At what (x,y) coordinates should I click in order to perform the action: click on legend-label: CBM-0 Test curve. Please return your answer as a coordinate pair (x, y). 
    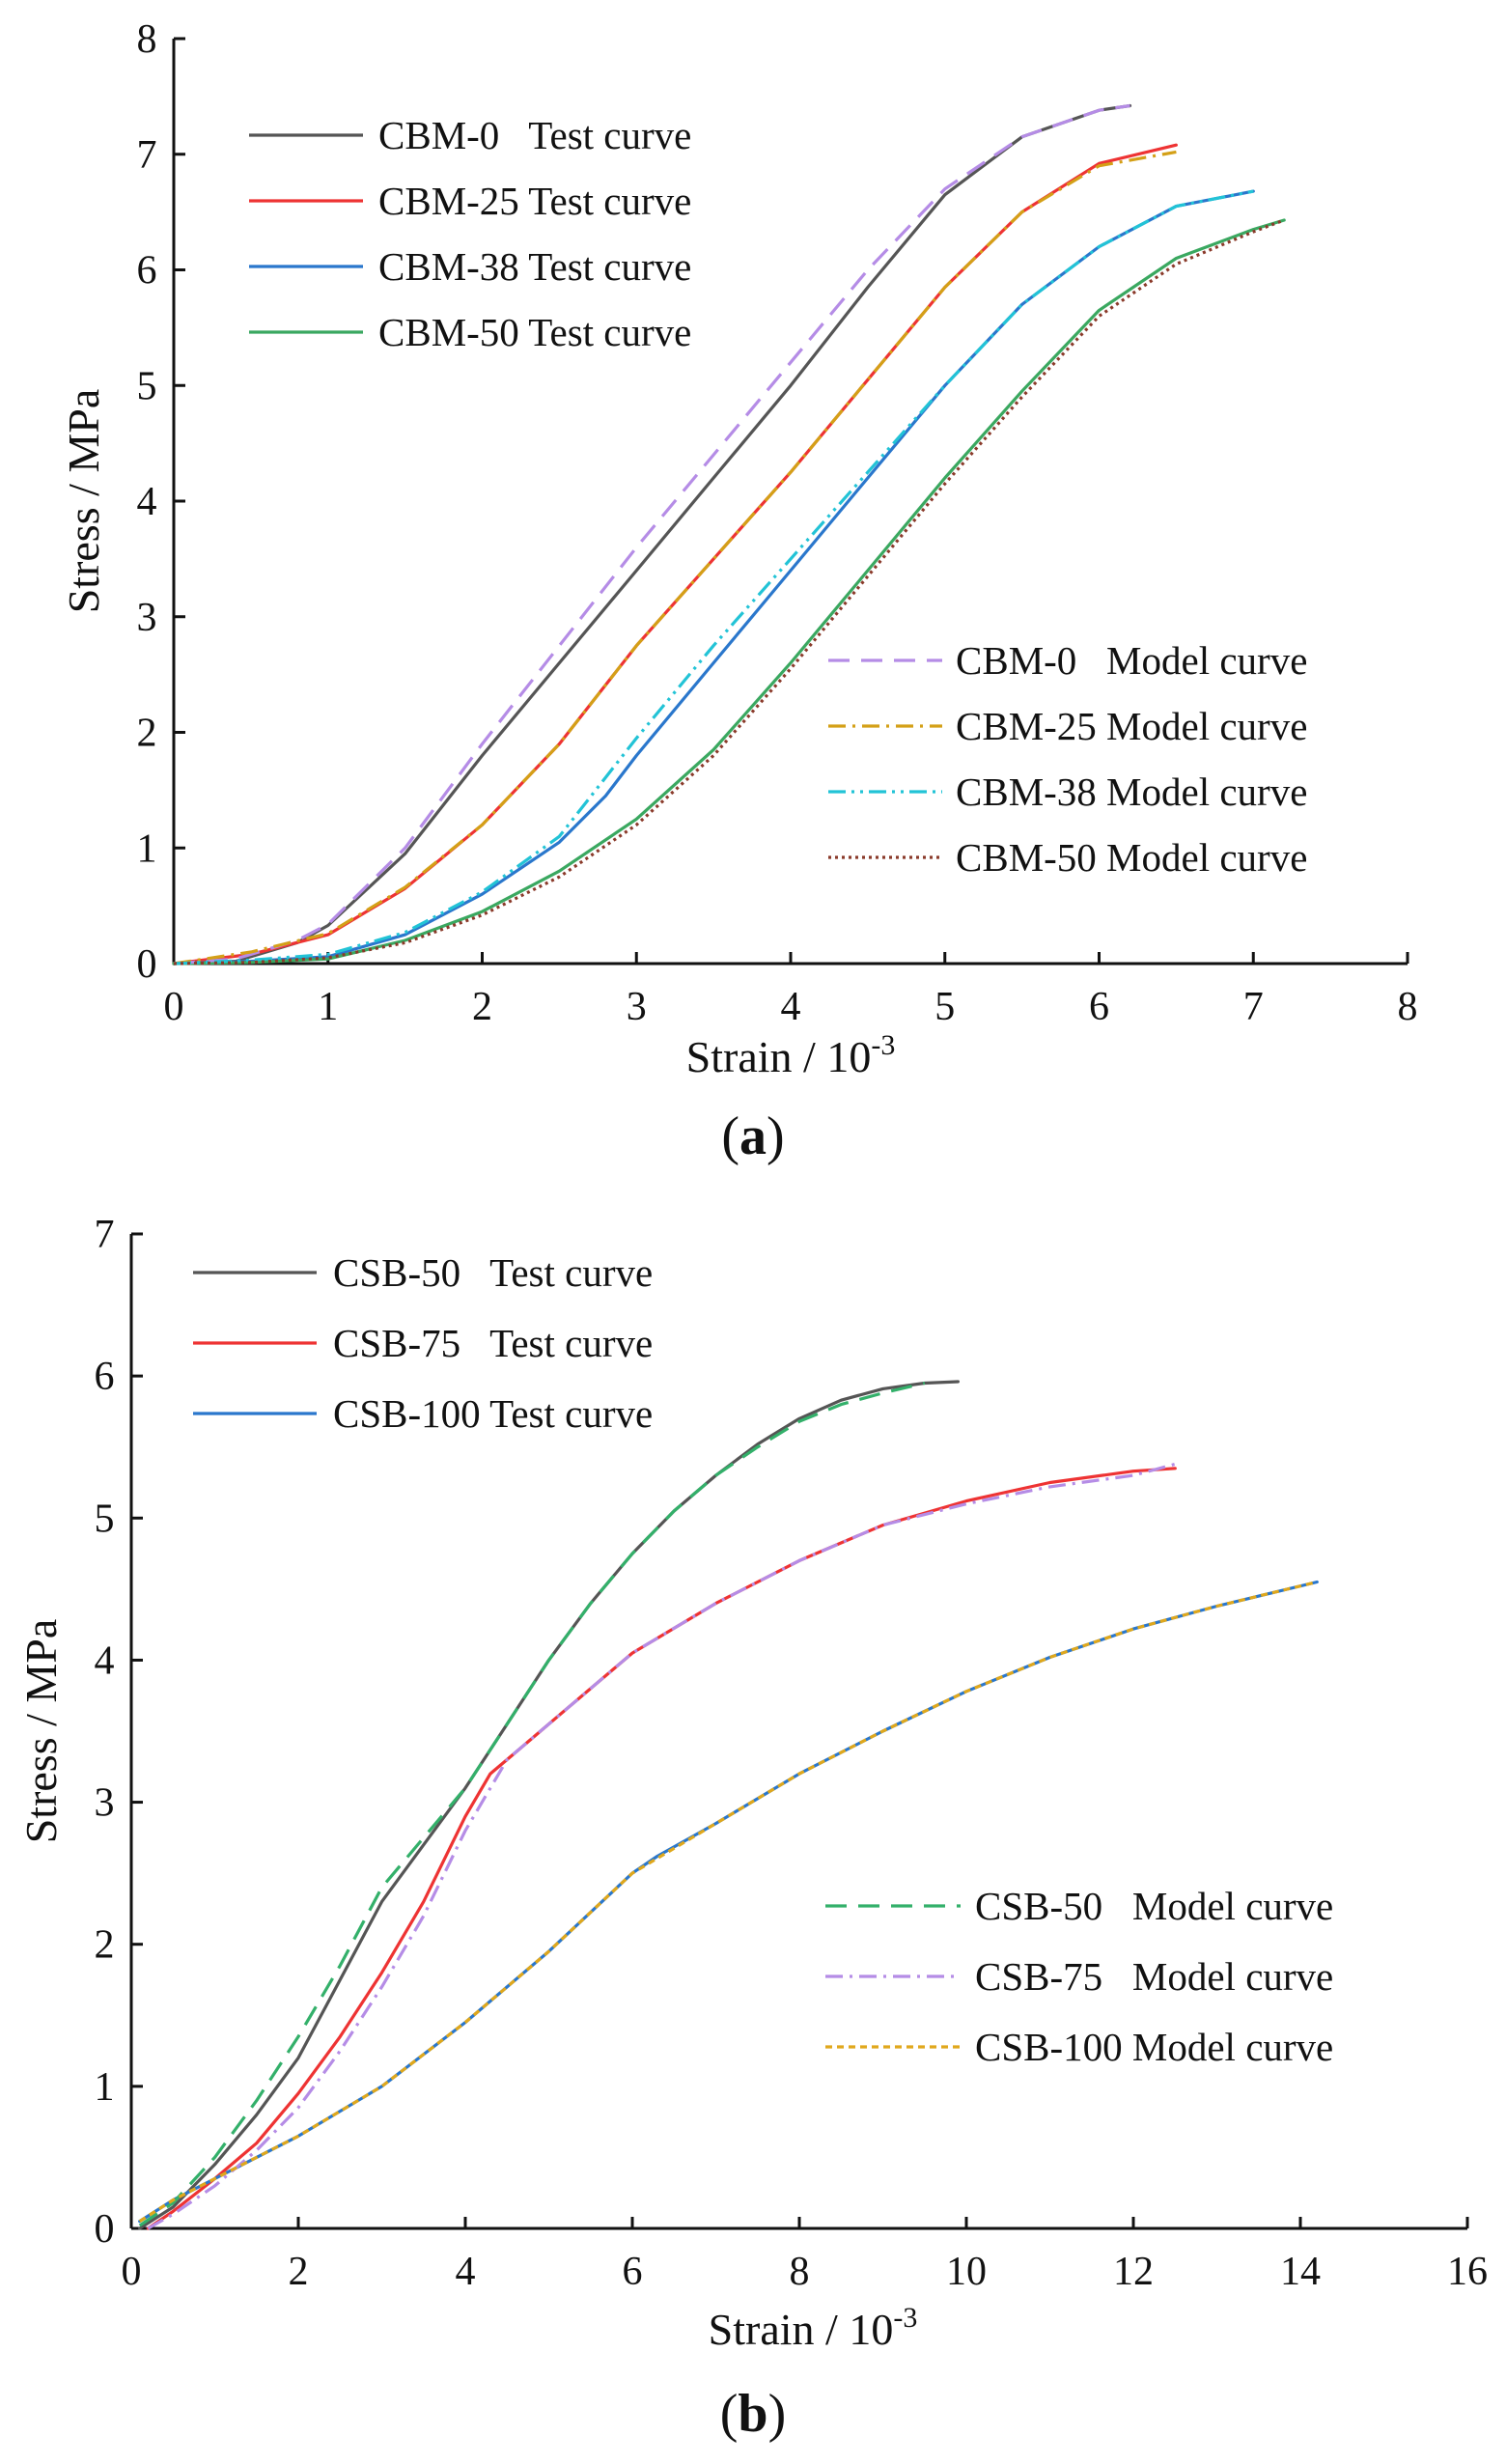
    Looking at the image, I should click on (534, 135).